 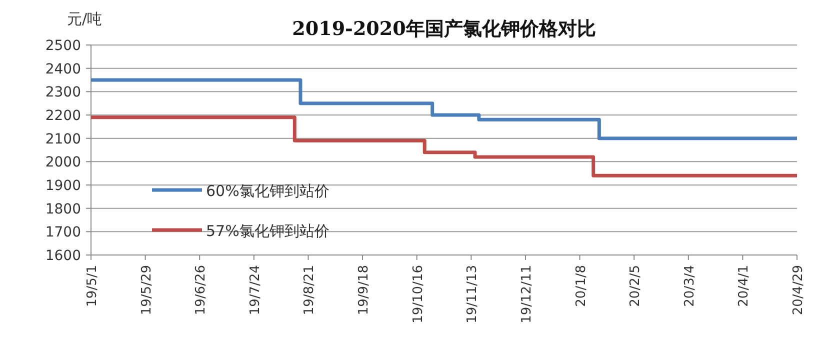 I want to click on x-tick-label: 20/3/4, so click(x=690, y=286).